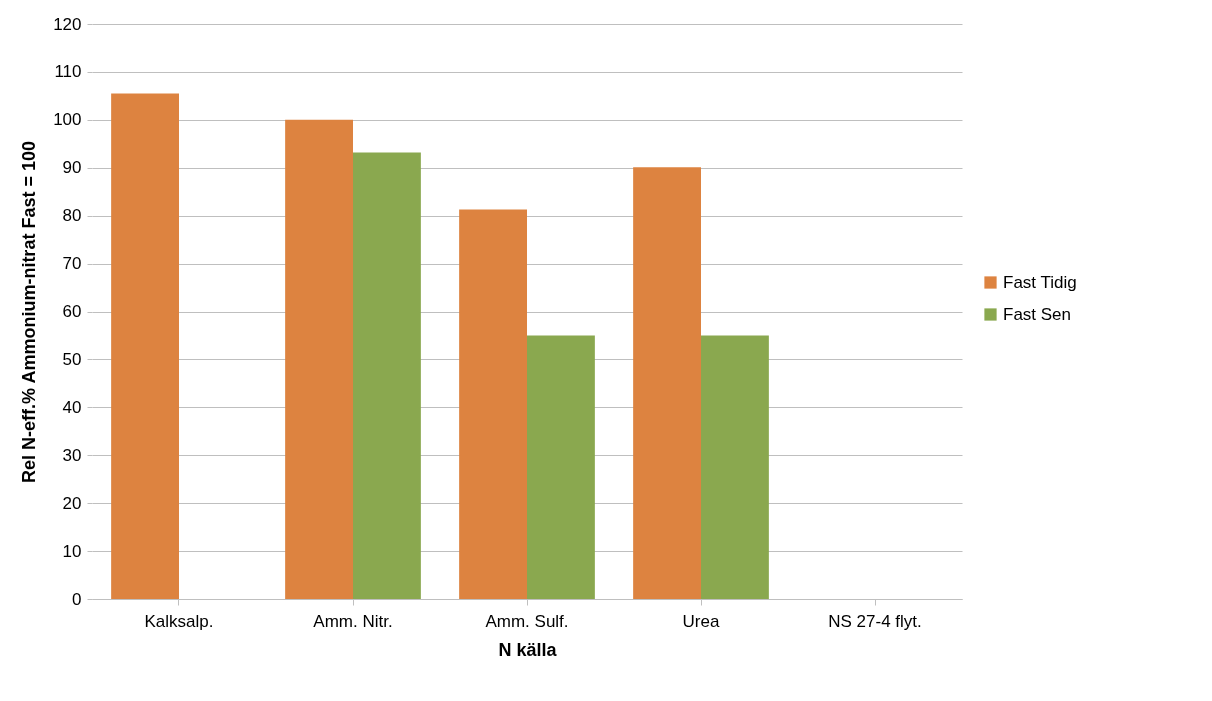 The image size is (1212, 701). Describe the element at coordinates (701, 621) in the screenshot. I see `x-tick-label: Urea` at that location.